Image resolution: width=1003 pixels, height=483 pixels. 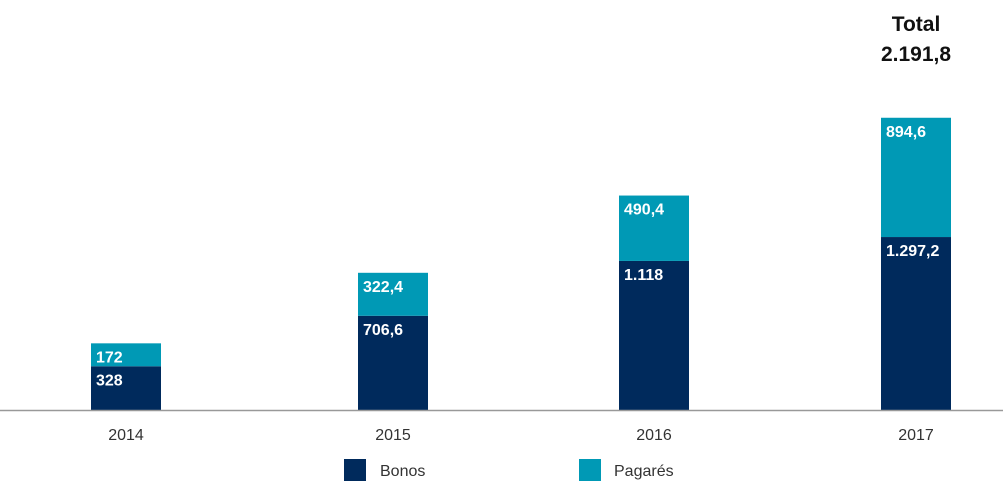 What do you see at coordinates (912, 251) in the screenshot?
I see `data-label-bonos-2017: 1.297,2` at bounding box center [912, 251].